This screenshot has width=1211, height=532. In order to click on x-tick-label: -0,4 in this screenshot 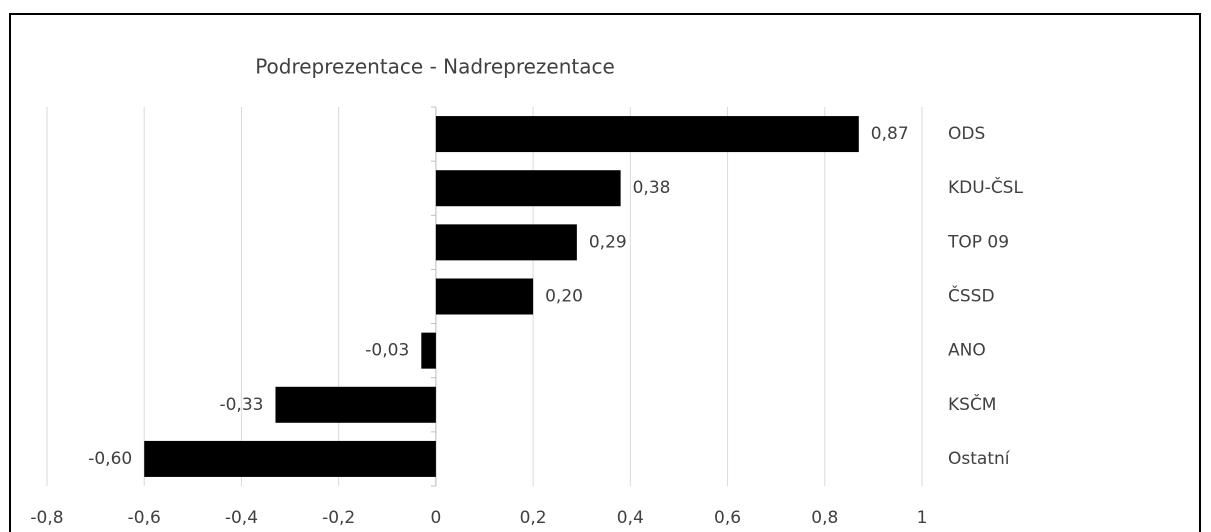, I will do `click(241, 518)`.